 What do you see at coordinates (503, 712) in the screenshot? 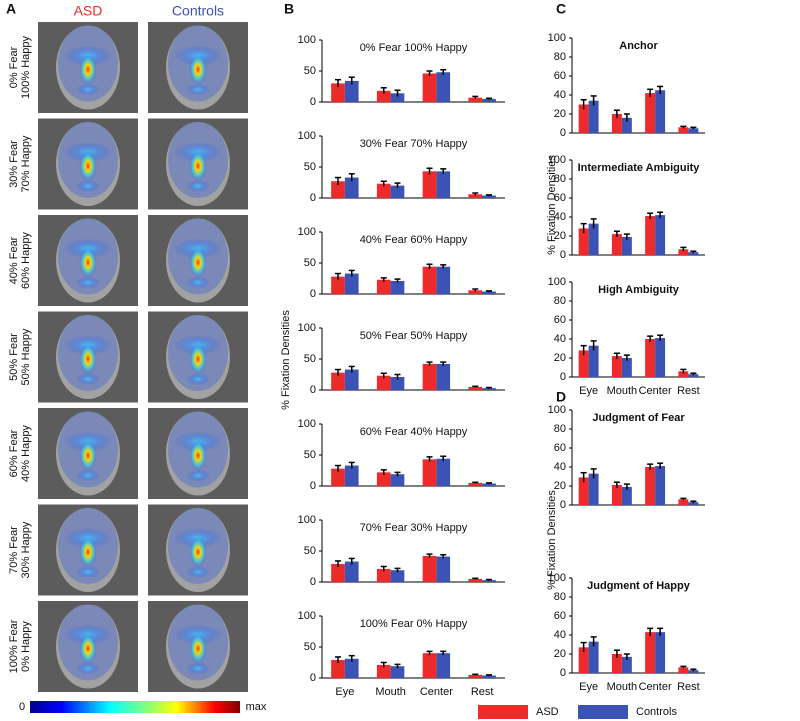
I see `legend-swatch` at bounding box center [503, 712].